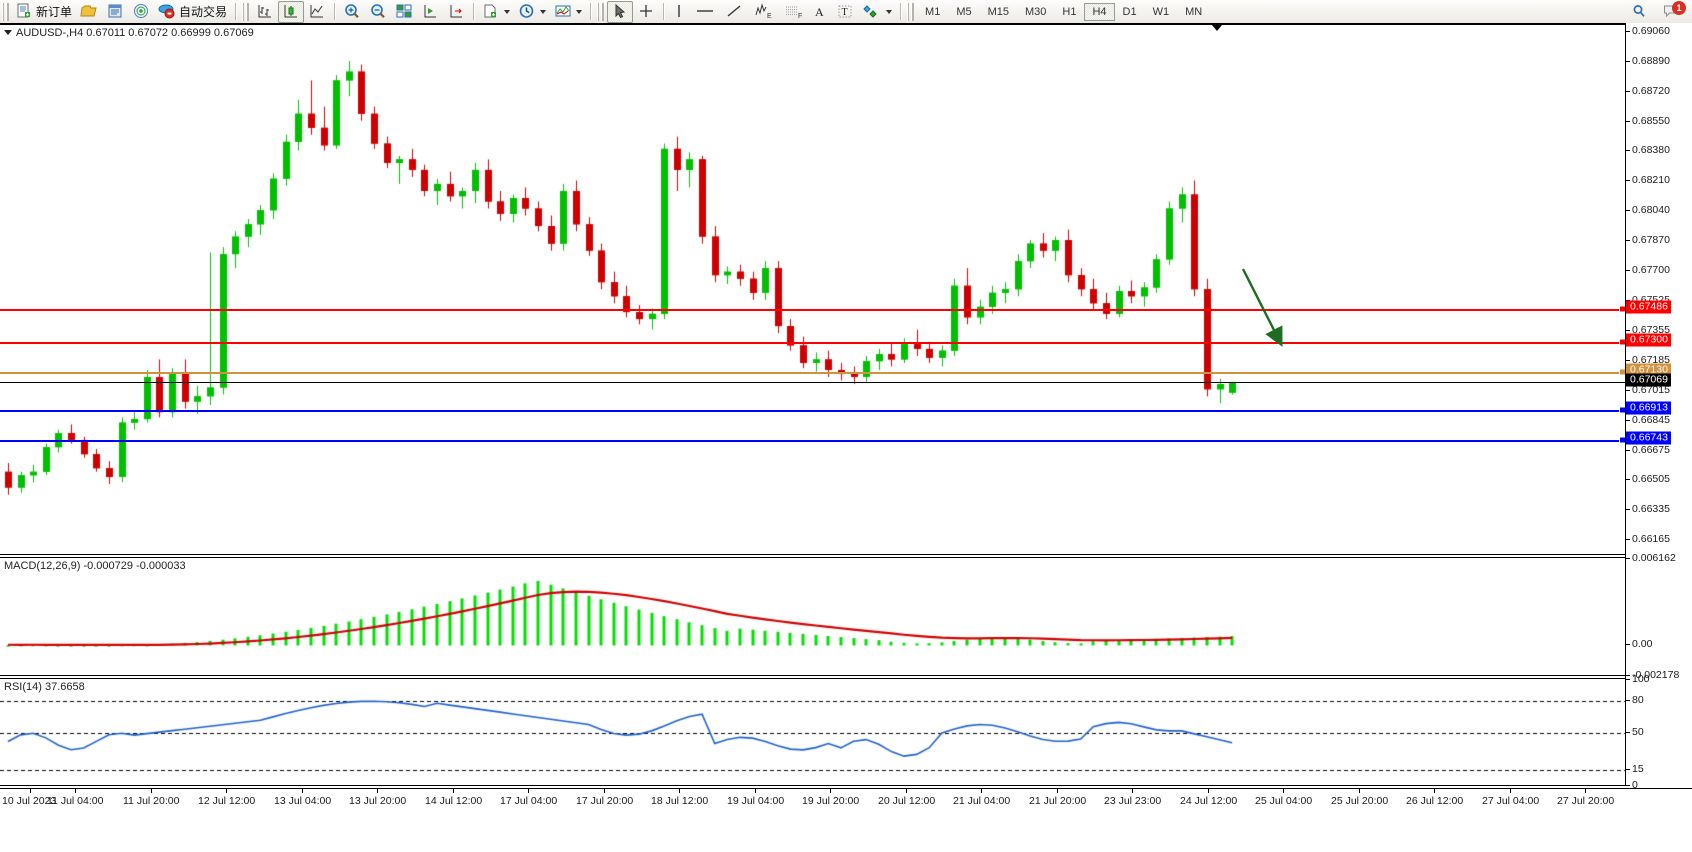 This screenshot has width=1692, height=852. I want to click on shapes-tool-button, so click(877, 12).